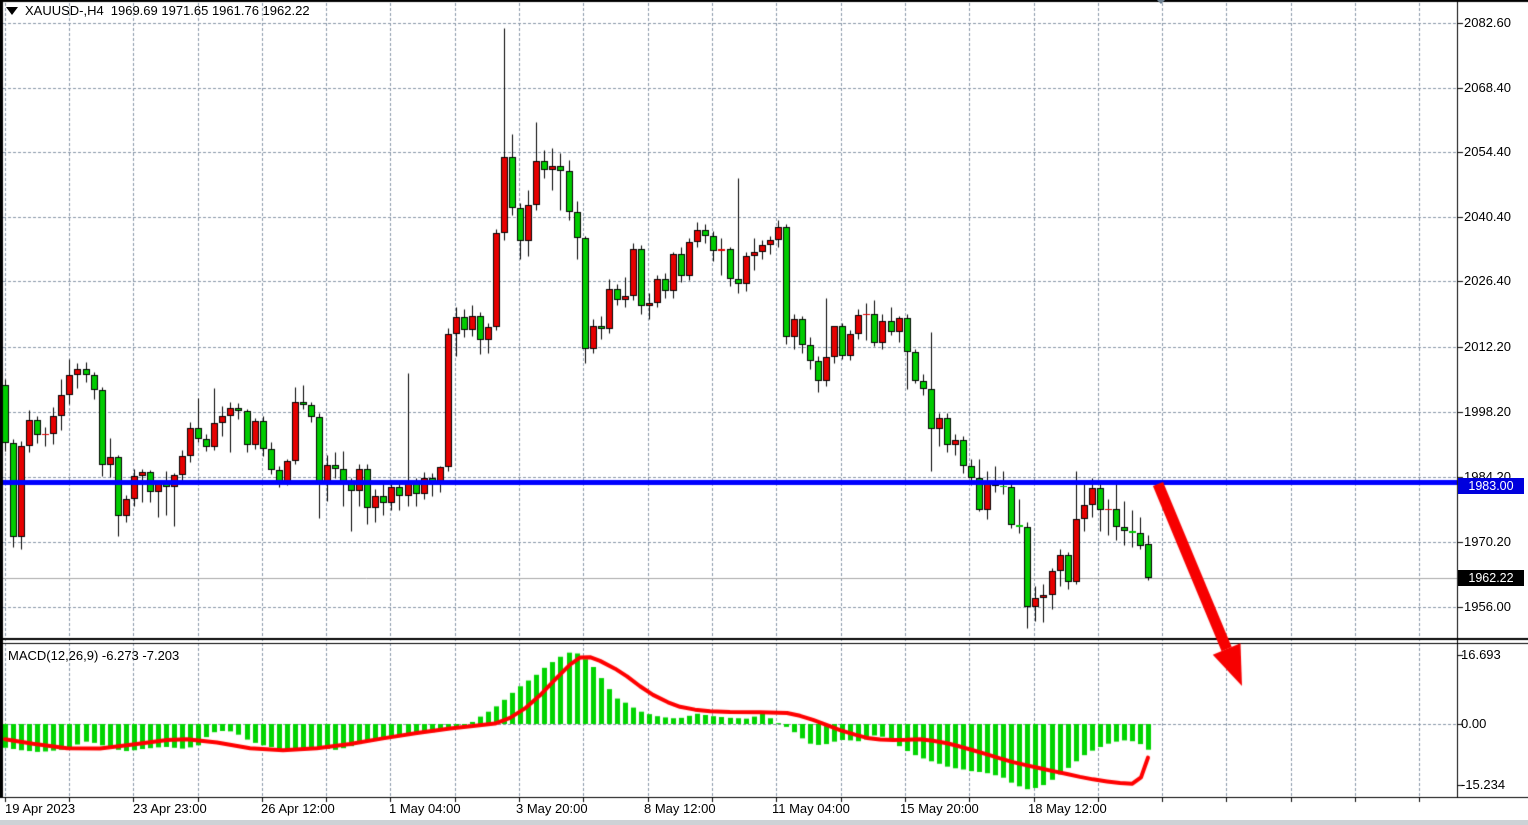 This screenshot has height=825, width=1528. Describe the element at coordinates (12, 11) in the screenshot. I see `symbol-dropdown-icon` at that location.